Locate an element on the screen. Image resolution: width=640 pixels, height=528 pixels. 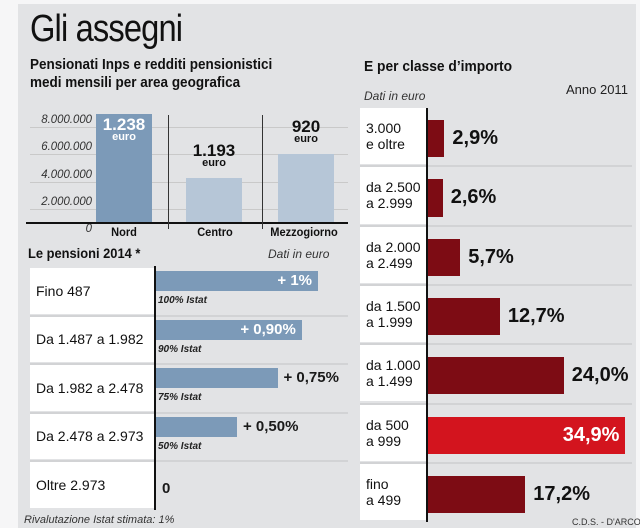
bar-data-label: 920 euro is located at coordinates (306, 131).